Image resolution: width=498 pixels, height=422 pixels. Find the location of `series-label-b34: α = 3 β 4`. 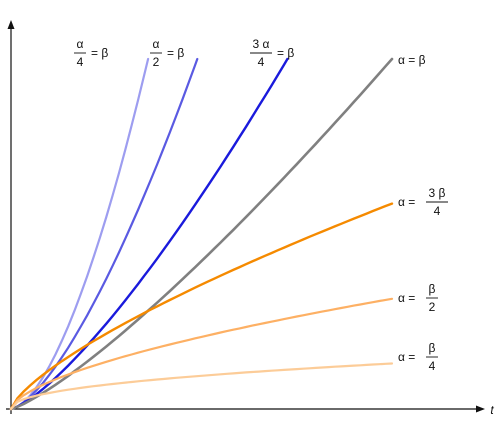

series-label-b34: α = 3 β 4 is located at coordinates (423, 202).